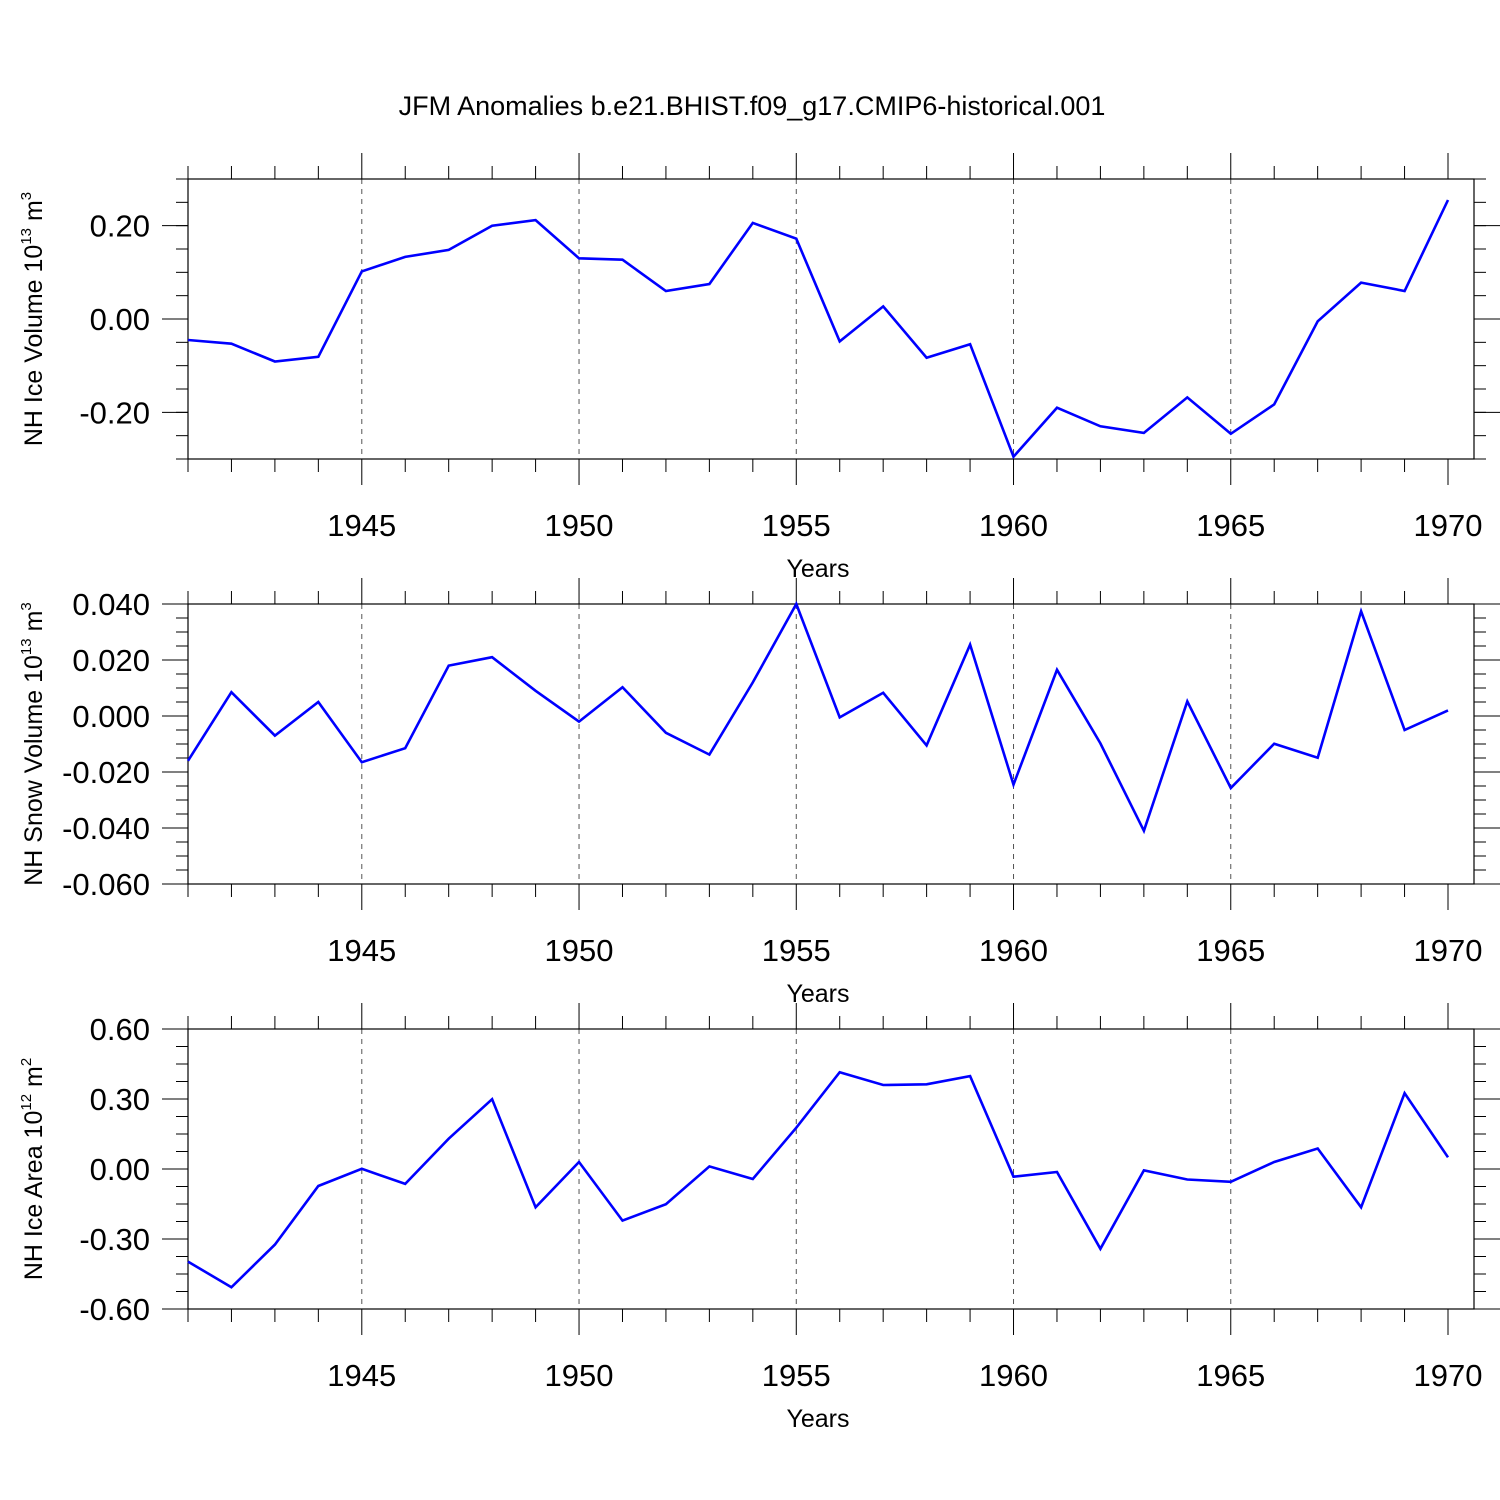 The height and width of the screenshot is (1500, 1500). I want to click on y-axis-label-text: NH Ice Area 10, so click(34, 1196).